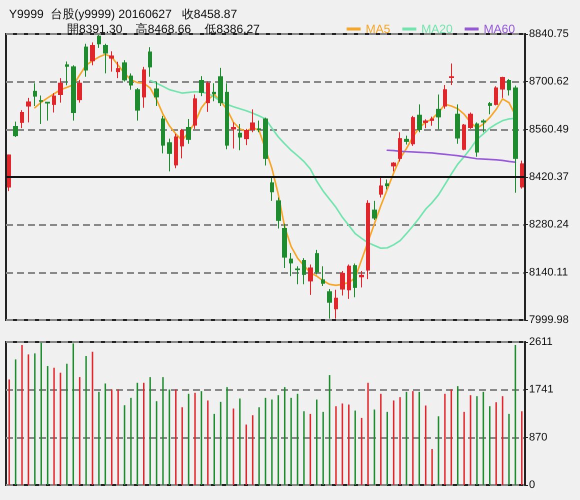  I want to click on y-tick-label: 8700.62, so click(549, 82).